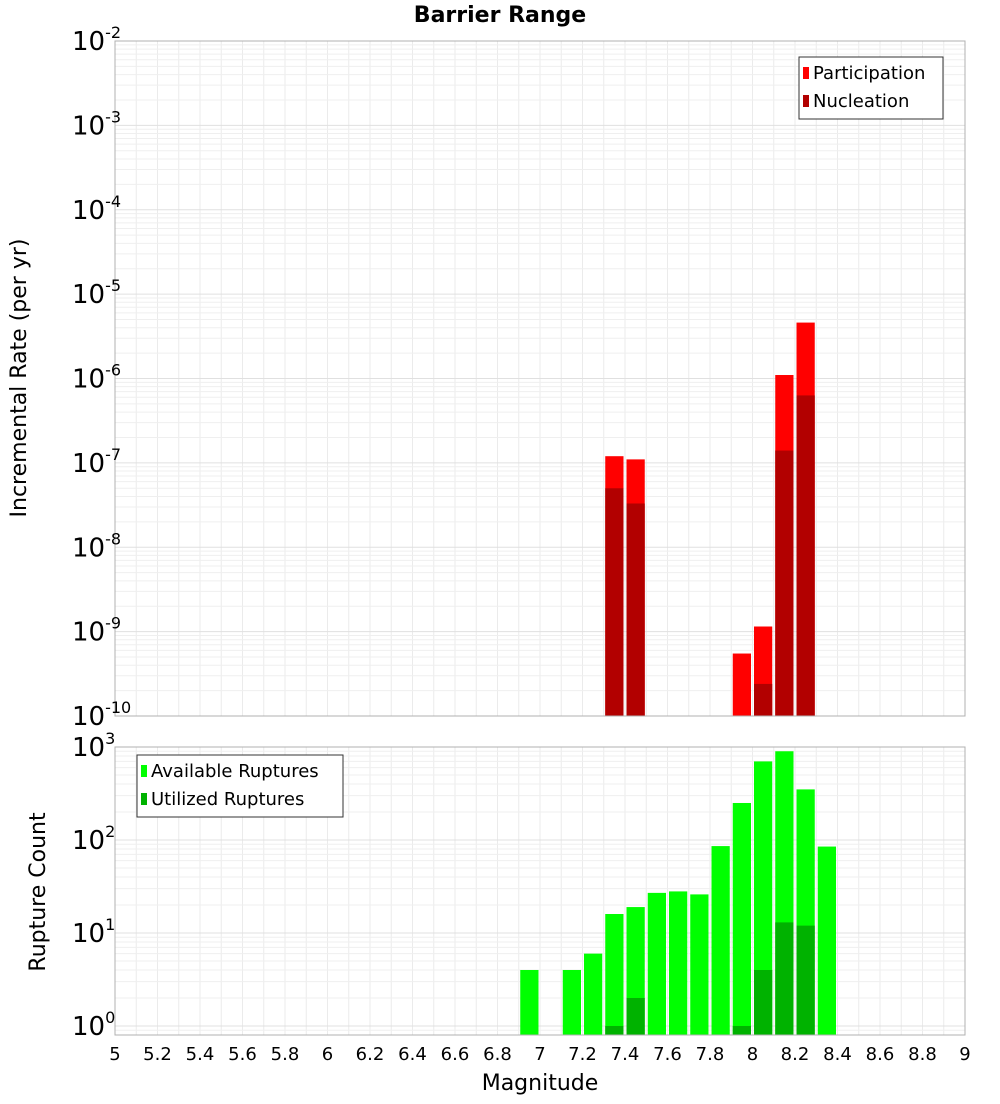  What do you see at coordinates (113, 285) in the screenshot?
I see `y-tick-exponent: -5` at bounding box center [113, 285].